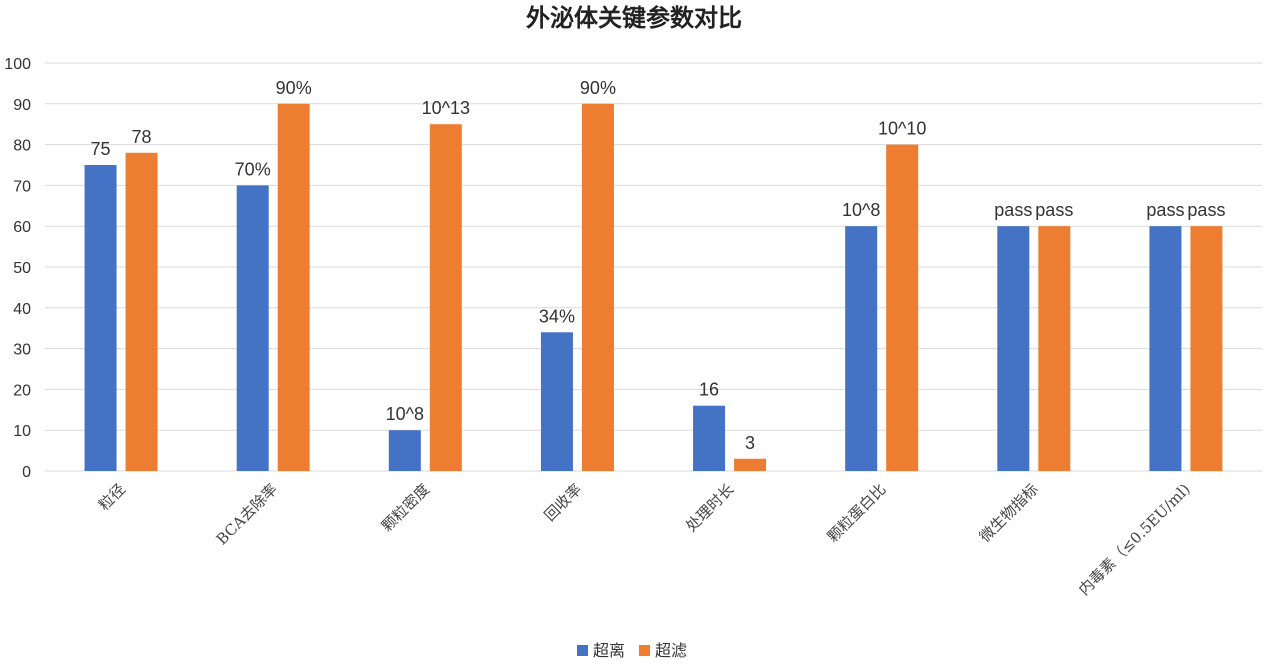 The height and width of the screenshot is (666, 1268). Describe the element at coordinates (750, 443) in the screenshot. I see `data-label: 3` at that location.